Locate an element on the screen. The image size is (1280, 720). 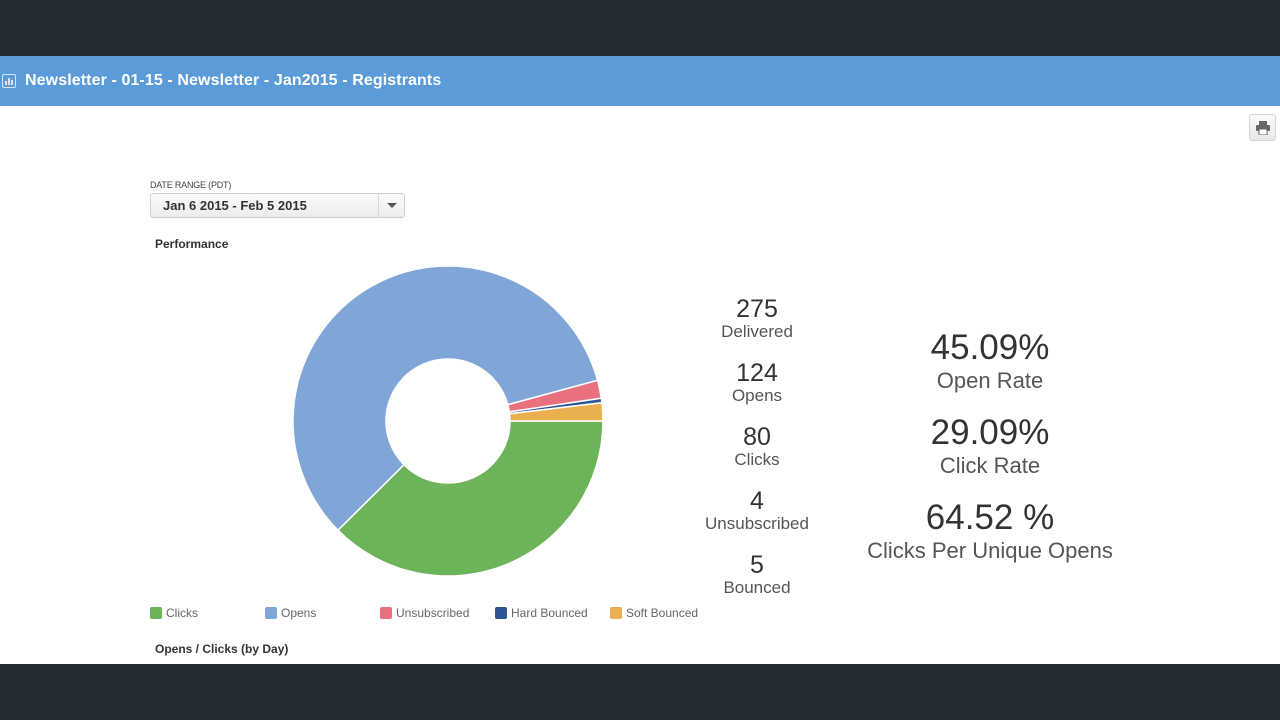
stat-bounced: 5 Bounced is located at coordinates (757, 584).